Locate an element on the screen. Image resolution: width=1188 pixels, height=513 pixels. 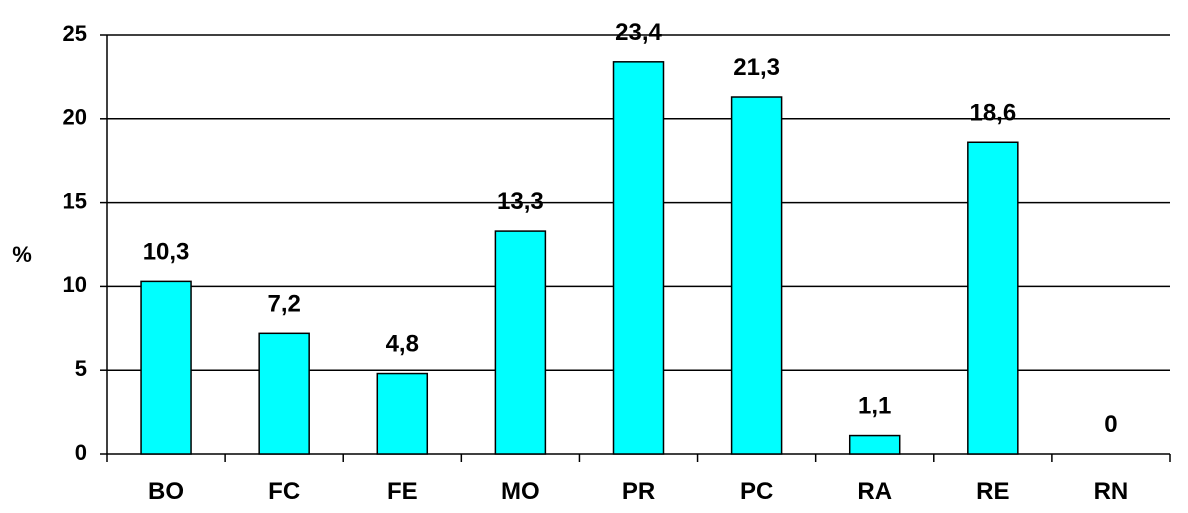
x-tick-label: FC is located at coordinates (284, 491).